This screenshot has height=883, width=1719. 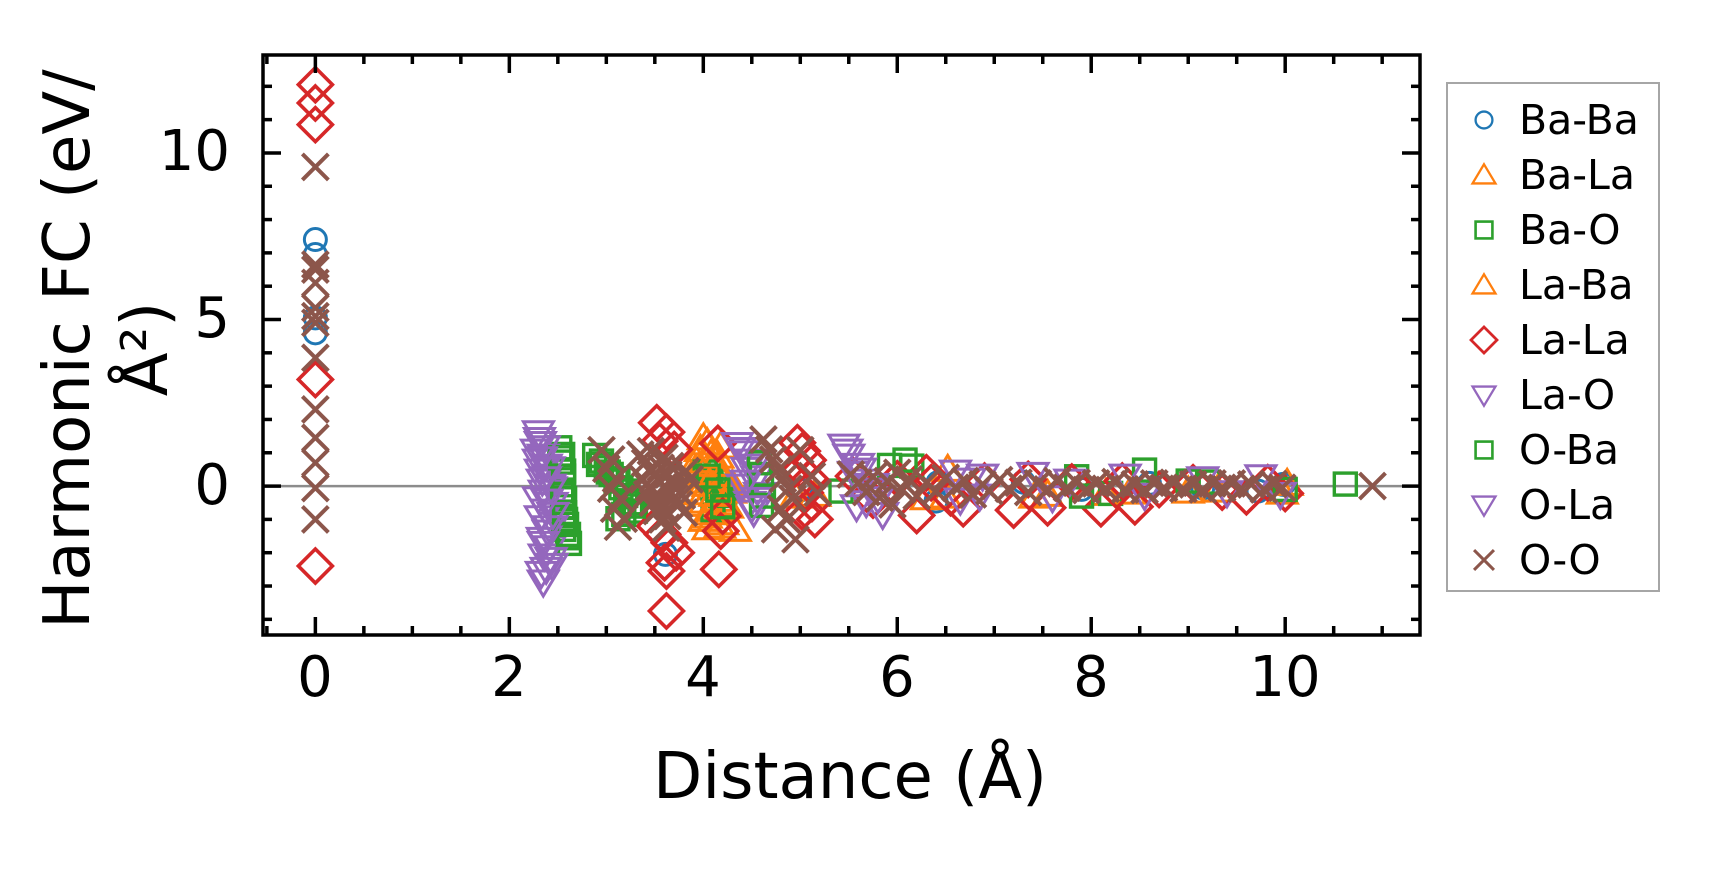 I want to click on legend-item-o-la: O-La, so click(x=1560, y=504).